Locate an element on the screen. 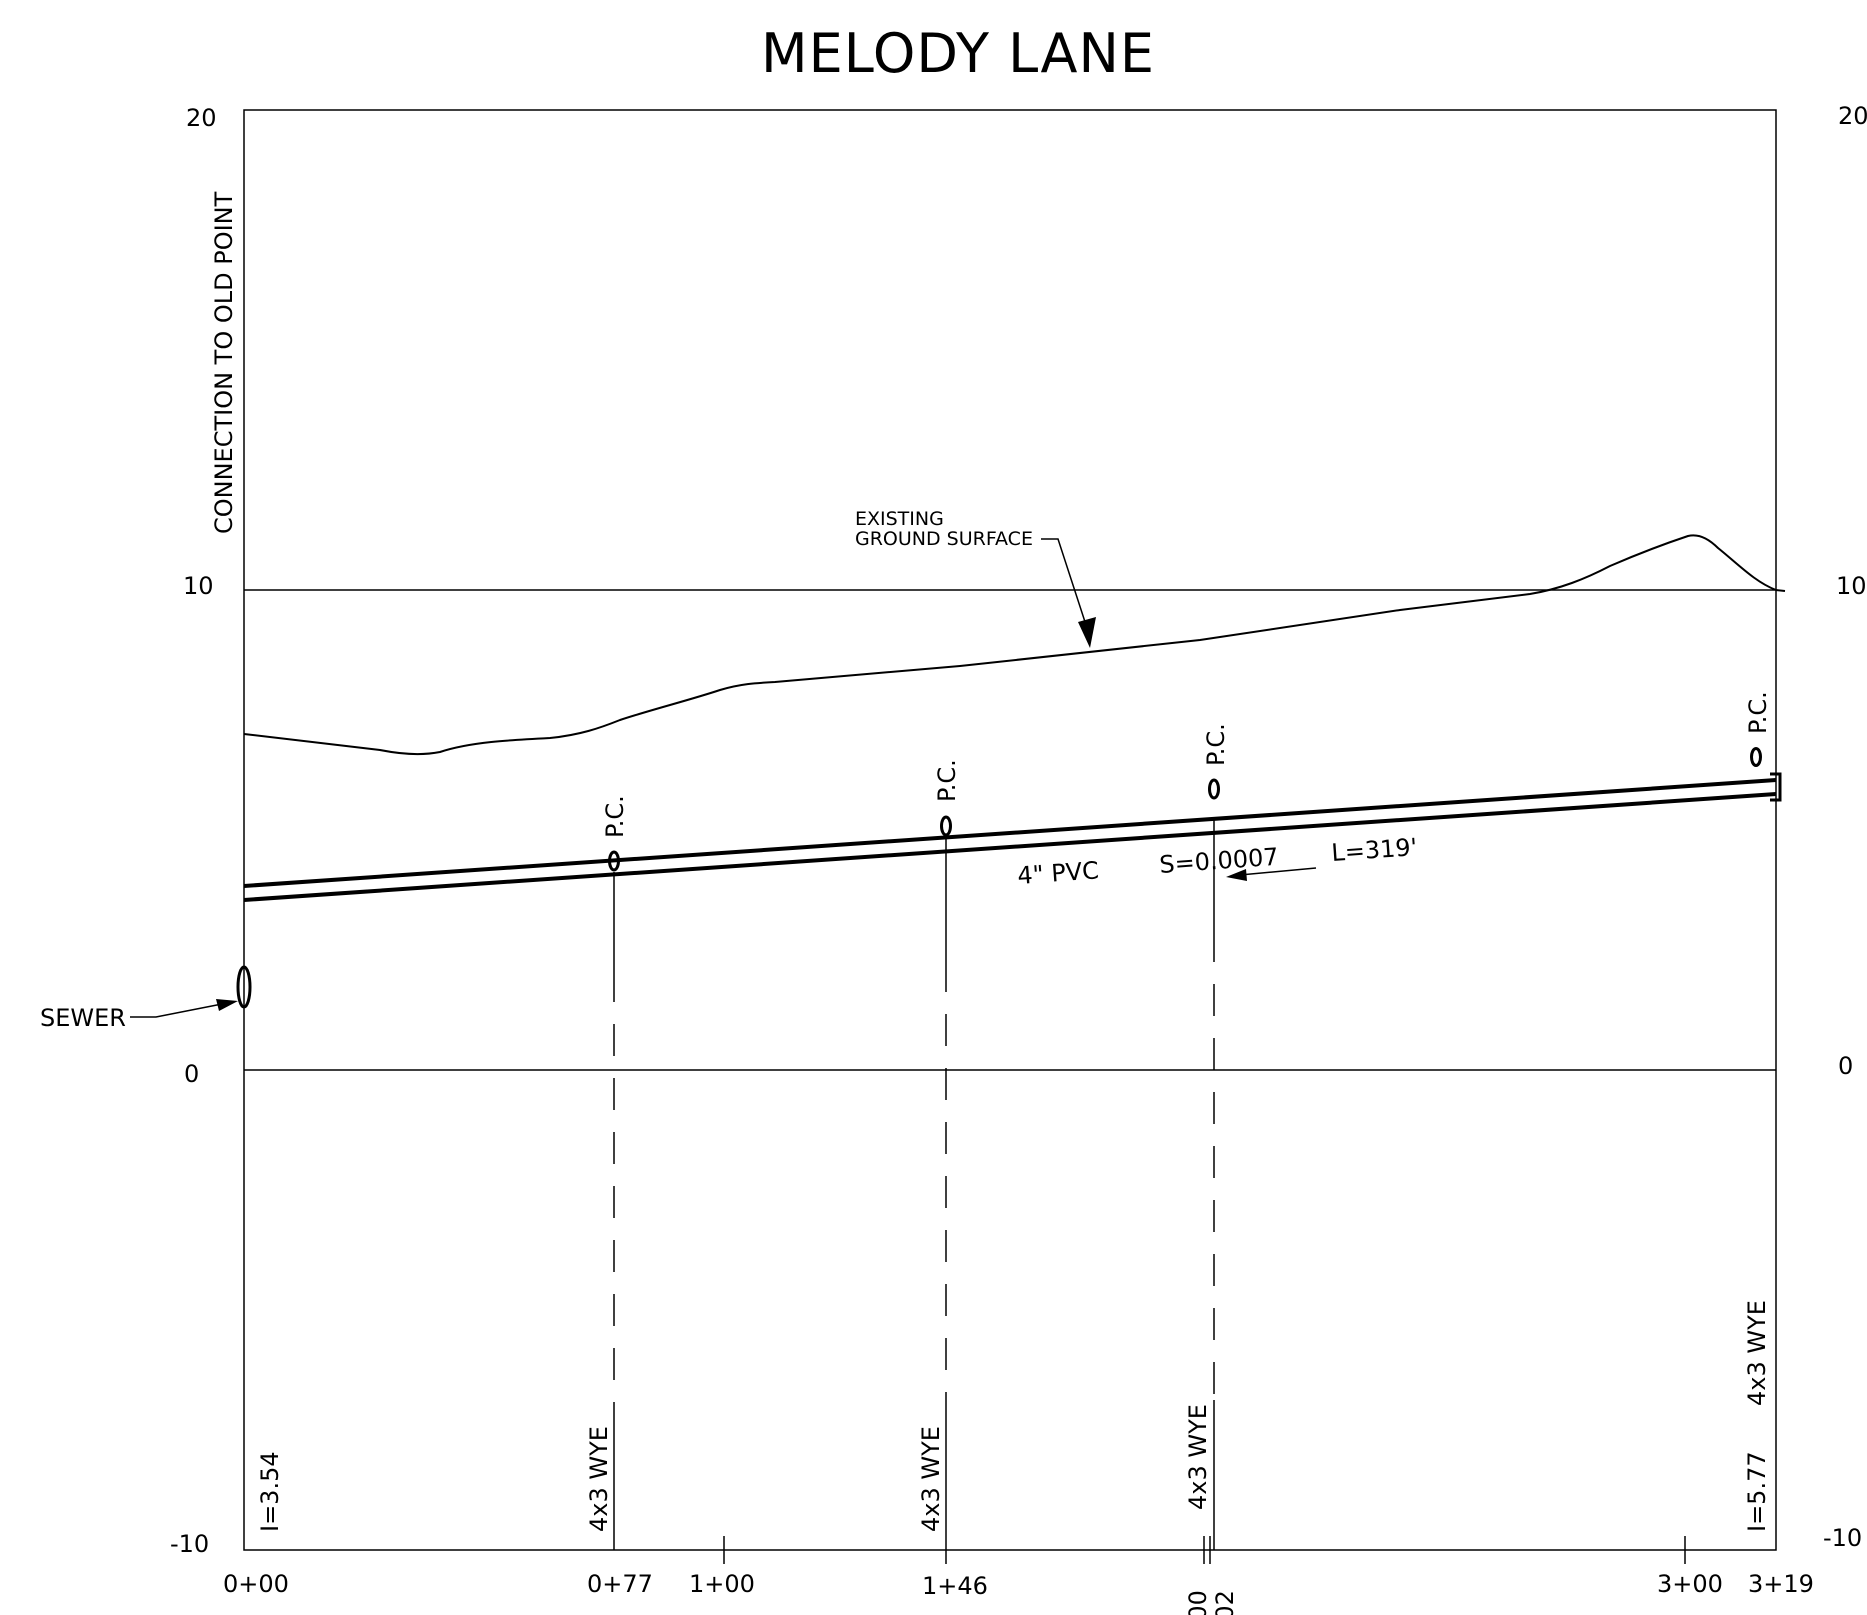 This screenshot has width=1867, height=1615. elevation-label-10-left: 10 is located at coordinates (198, 586).